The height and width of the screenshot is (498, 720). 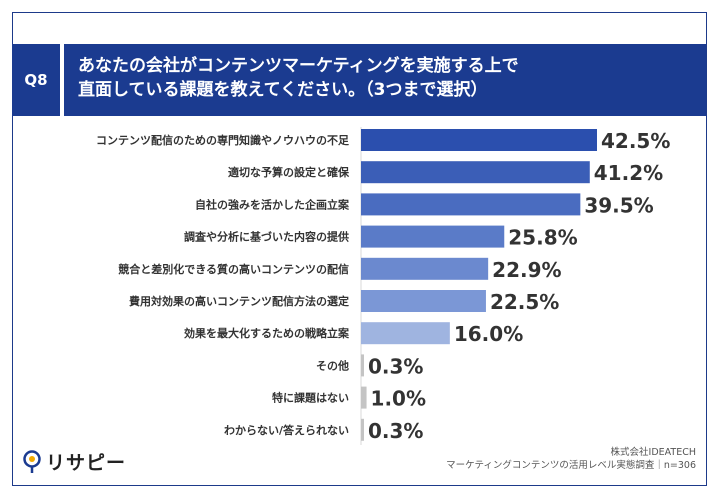 What do you see at coordinates (289, 172) in the screenshot?
I see `category-label: 適切な予算の設定と確保` at bounding box center [289, 172].